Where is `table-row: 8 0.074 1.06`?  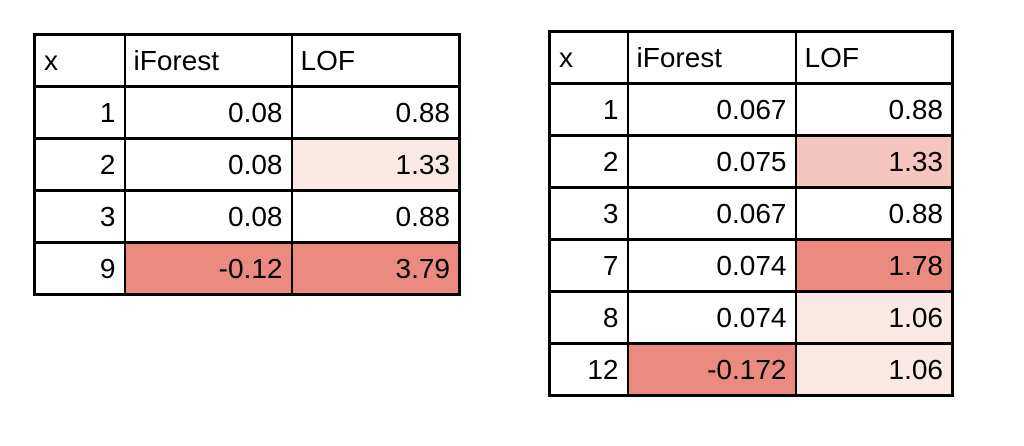
table-row: 8 0.074 1.06 is located at coordinates (751, 317).